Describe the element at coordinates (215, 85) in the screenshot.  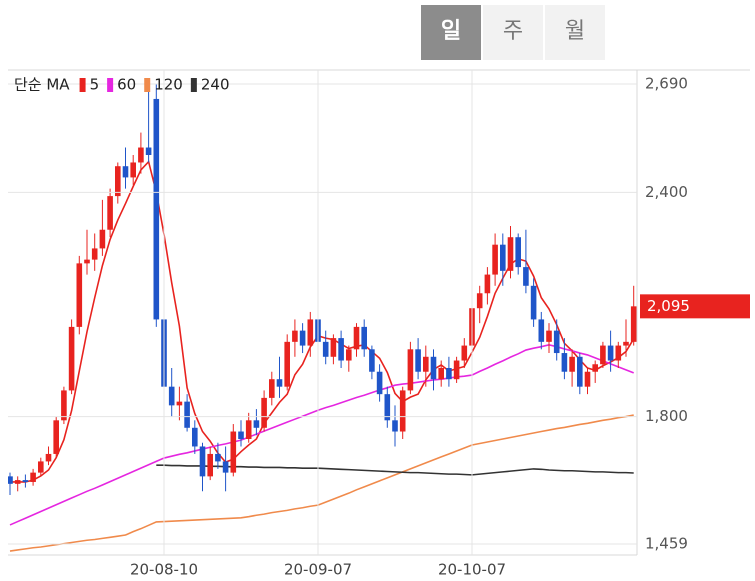
I see `legend-label: 240` at that location.